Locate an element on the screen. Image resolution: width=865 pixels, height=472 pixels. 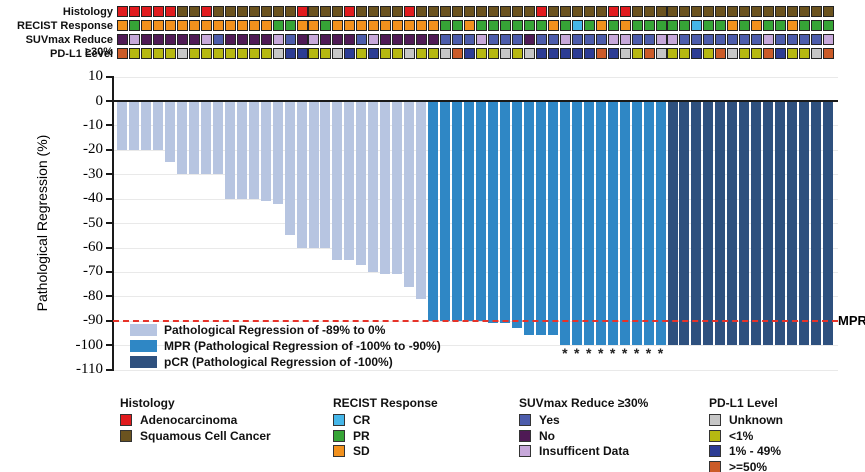
y-tick-label: -90 is located at coordinates (93, 320).